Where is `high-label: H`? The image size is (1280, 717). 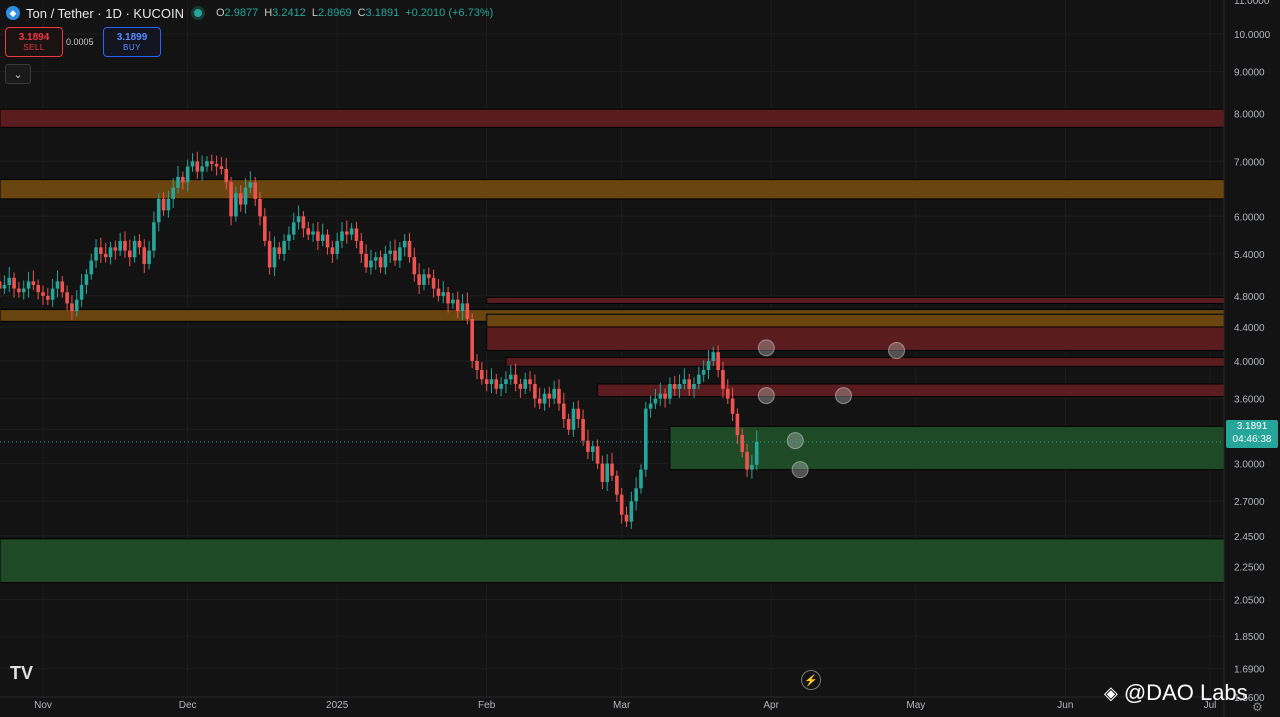
high-label: H is located at coordinates (268, 13).